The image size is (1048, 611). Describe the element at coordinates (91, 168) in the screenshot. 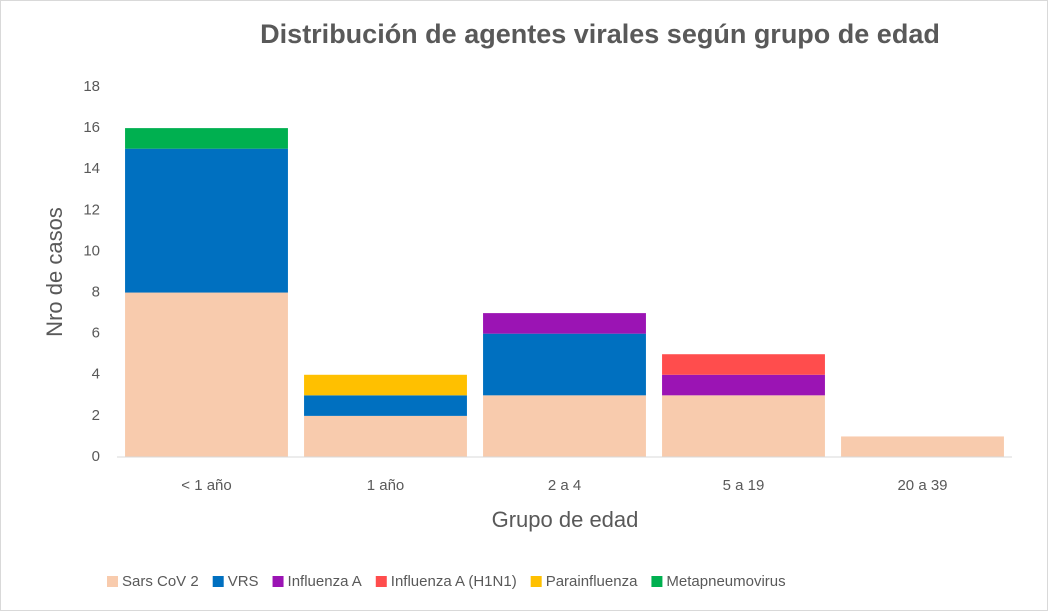

I see `y-tick-label: 14` at that location.